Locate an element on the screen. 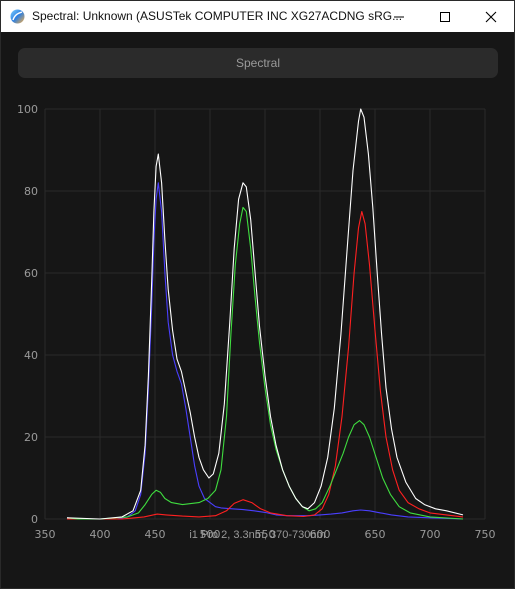  y-tick-label: 20 is located at coordinates (31, 437).